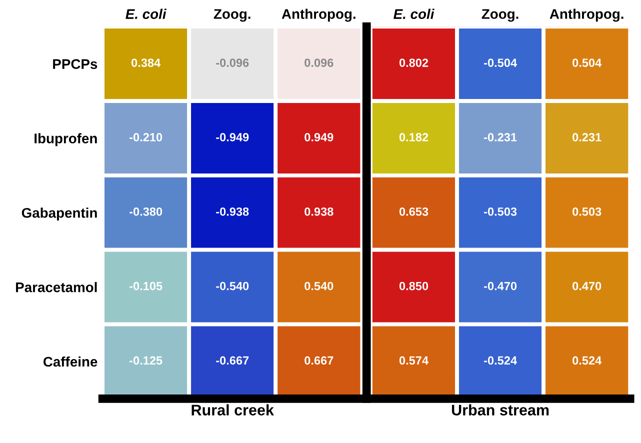 This screenshot has width=641, height=443. What do you see at coordinates (146, 211) in the screenshot?
I see `data-label: -0.380` at bounding box center [146, 211].